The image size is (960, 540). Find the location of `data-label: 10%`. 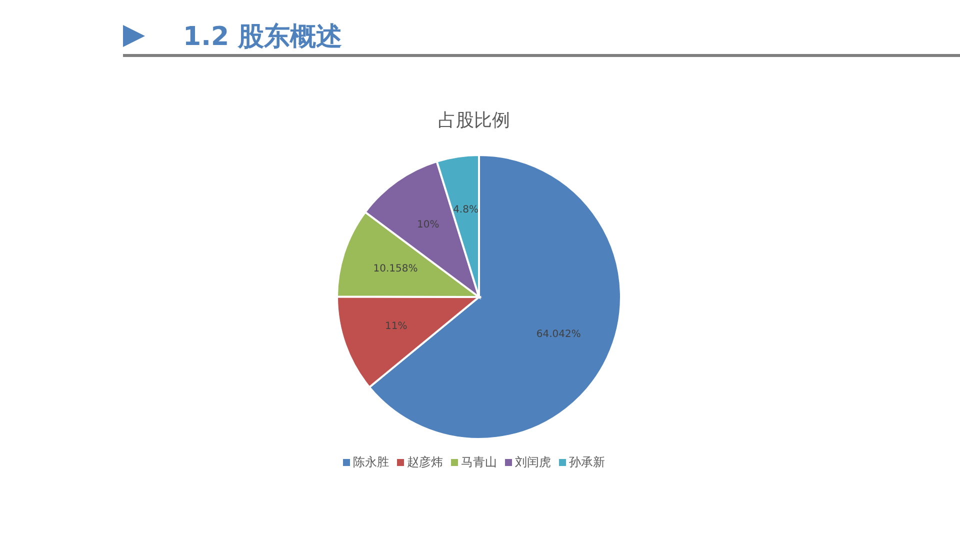

data-label: 10% is located at coordinates (428, 225).